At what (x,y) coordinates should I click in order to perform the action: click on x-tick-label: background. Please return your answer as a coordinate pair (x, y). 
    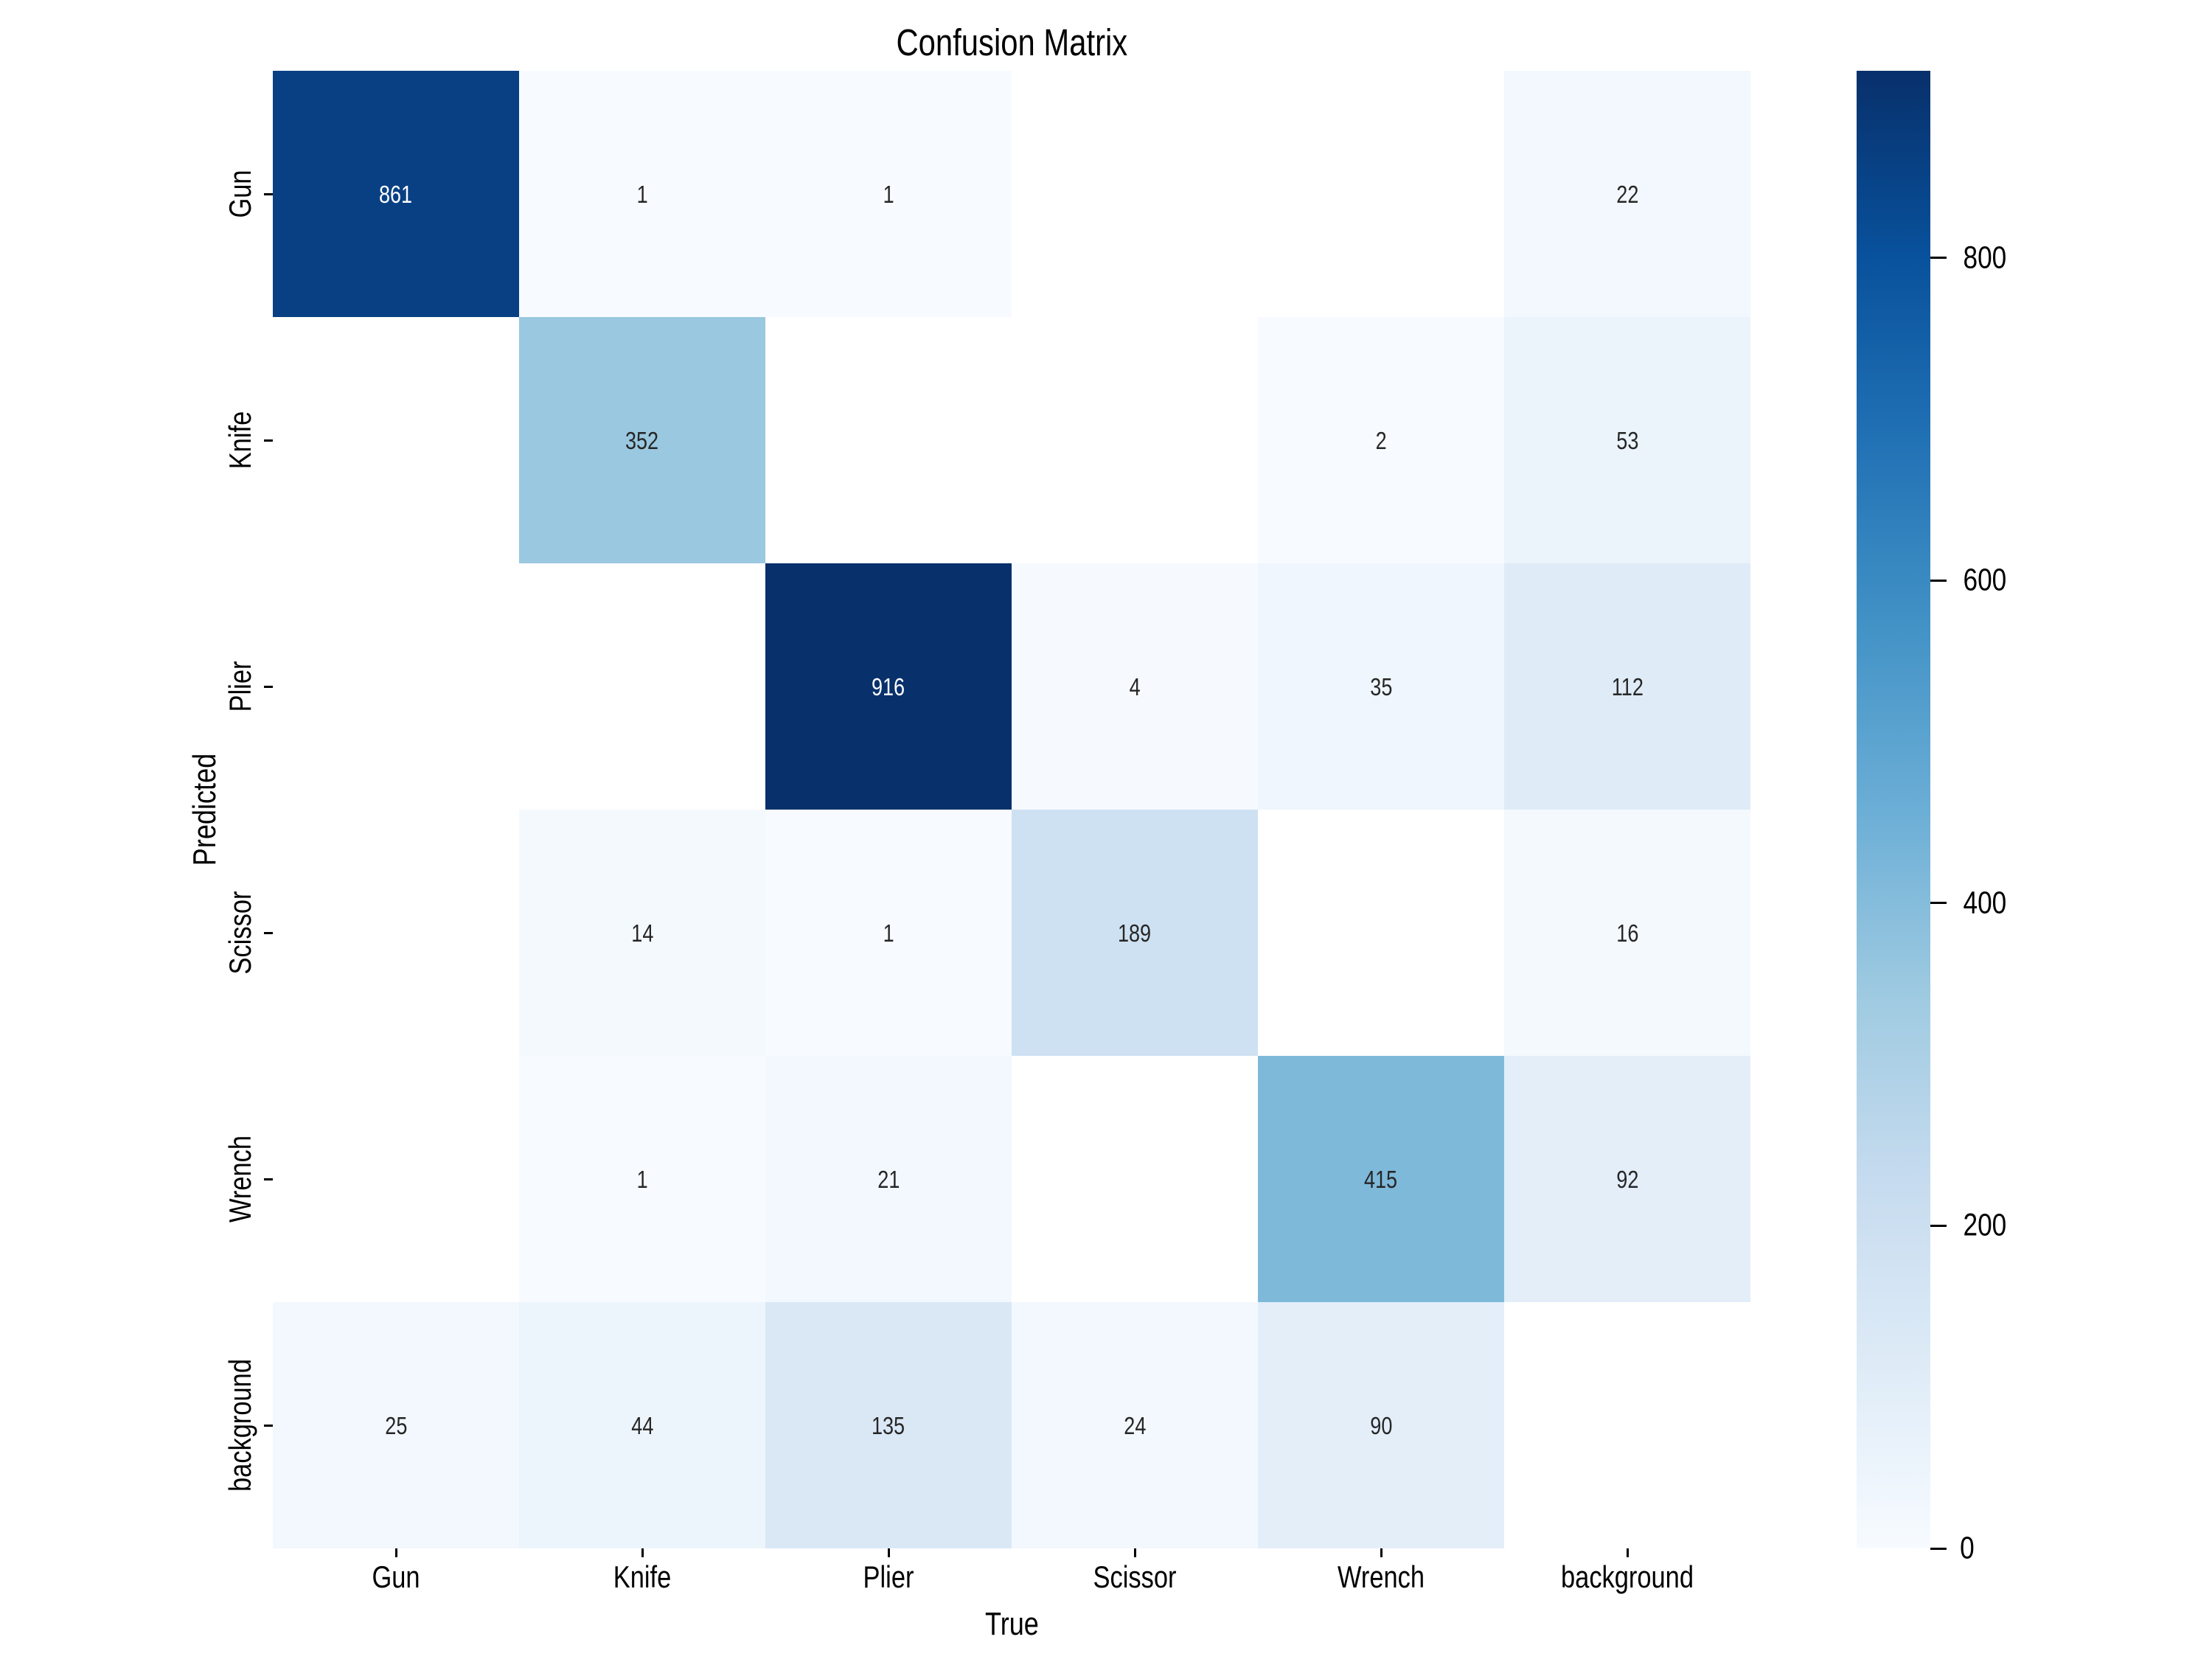
    Looking at the image, I should click on (1627, 1577).